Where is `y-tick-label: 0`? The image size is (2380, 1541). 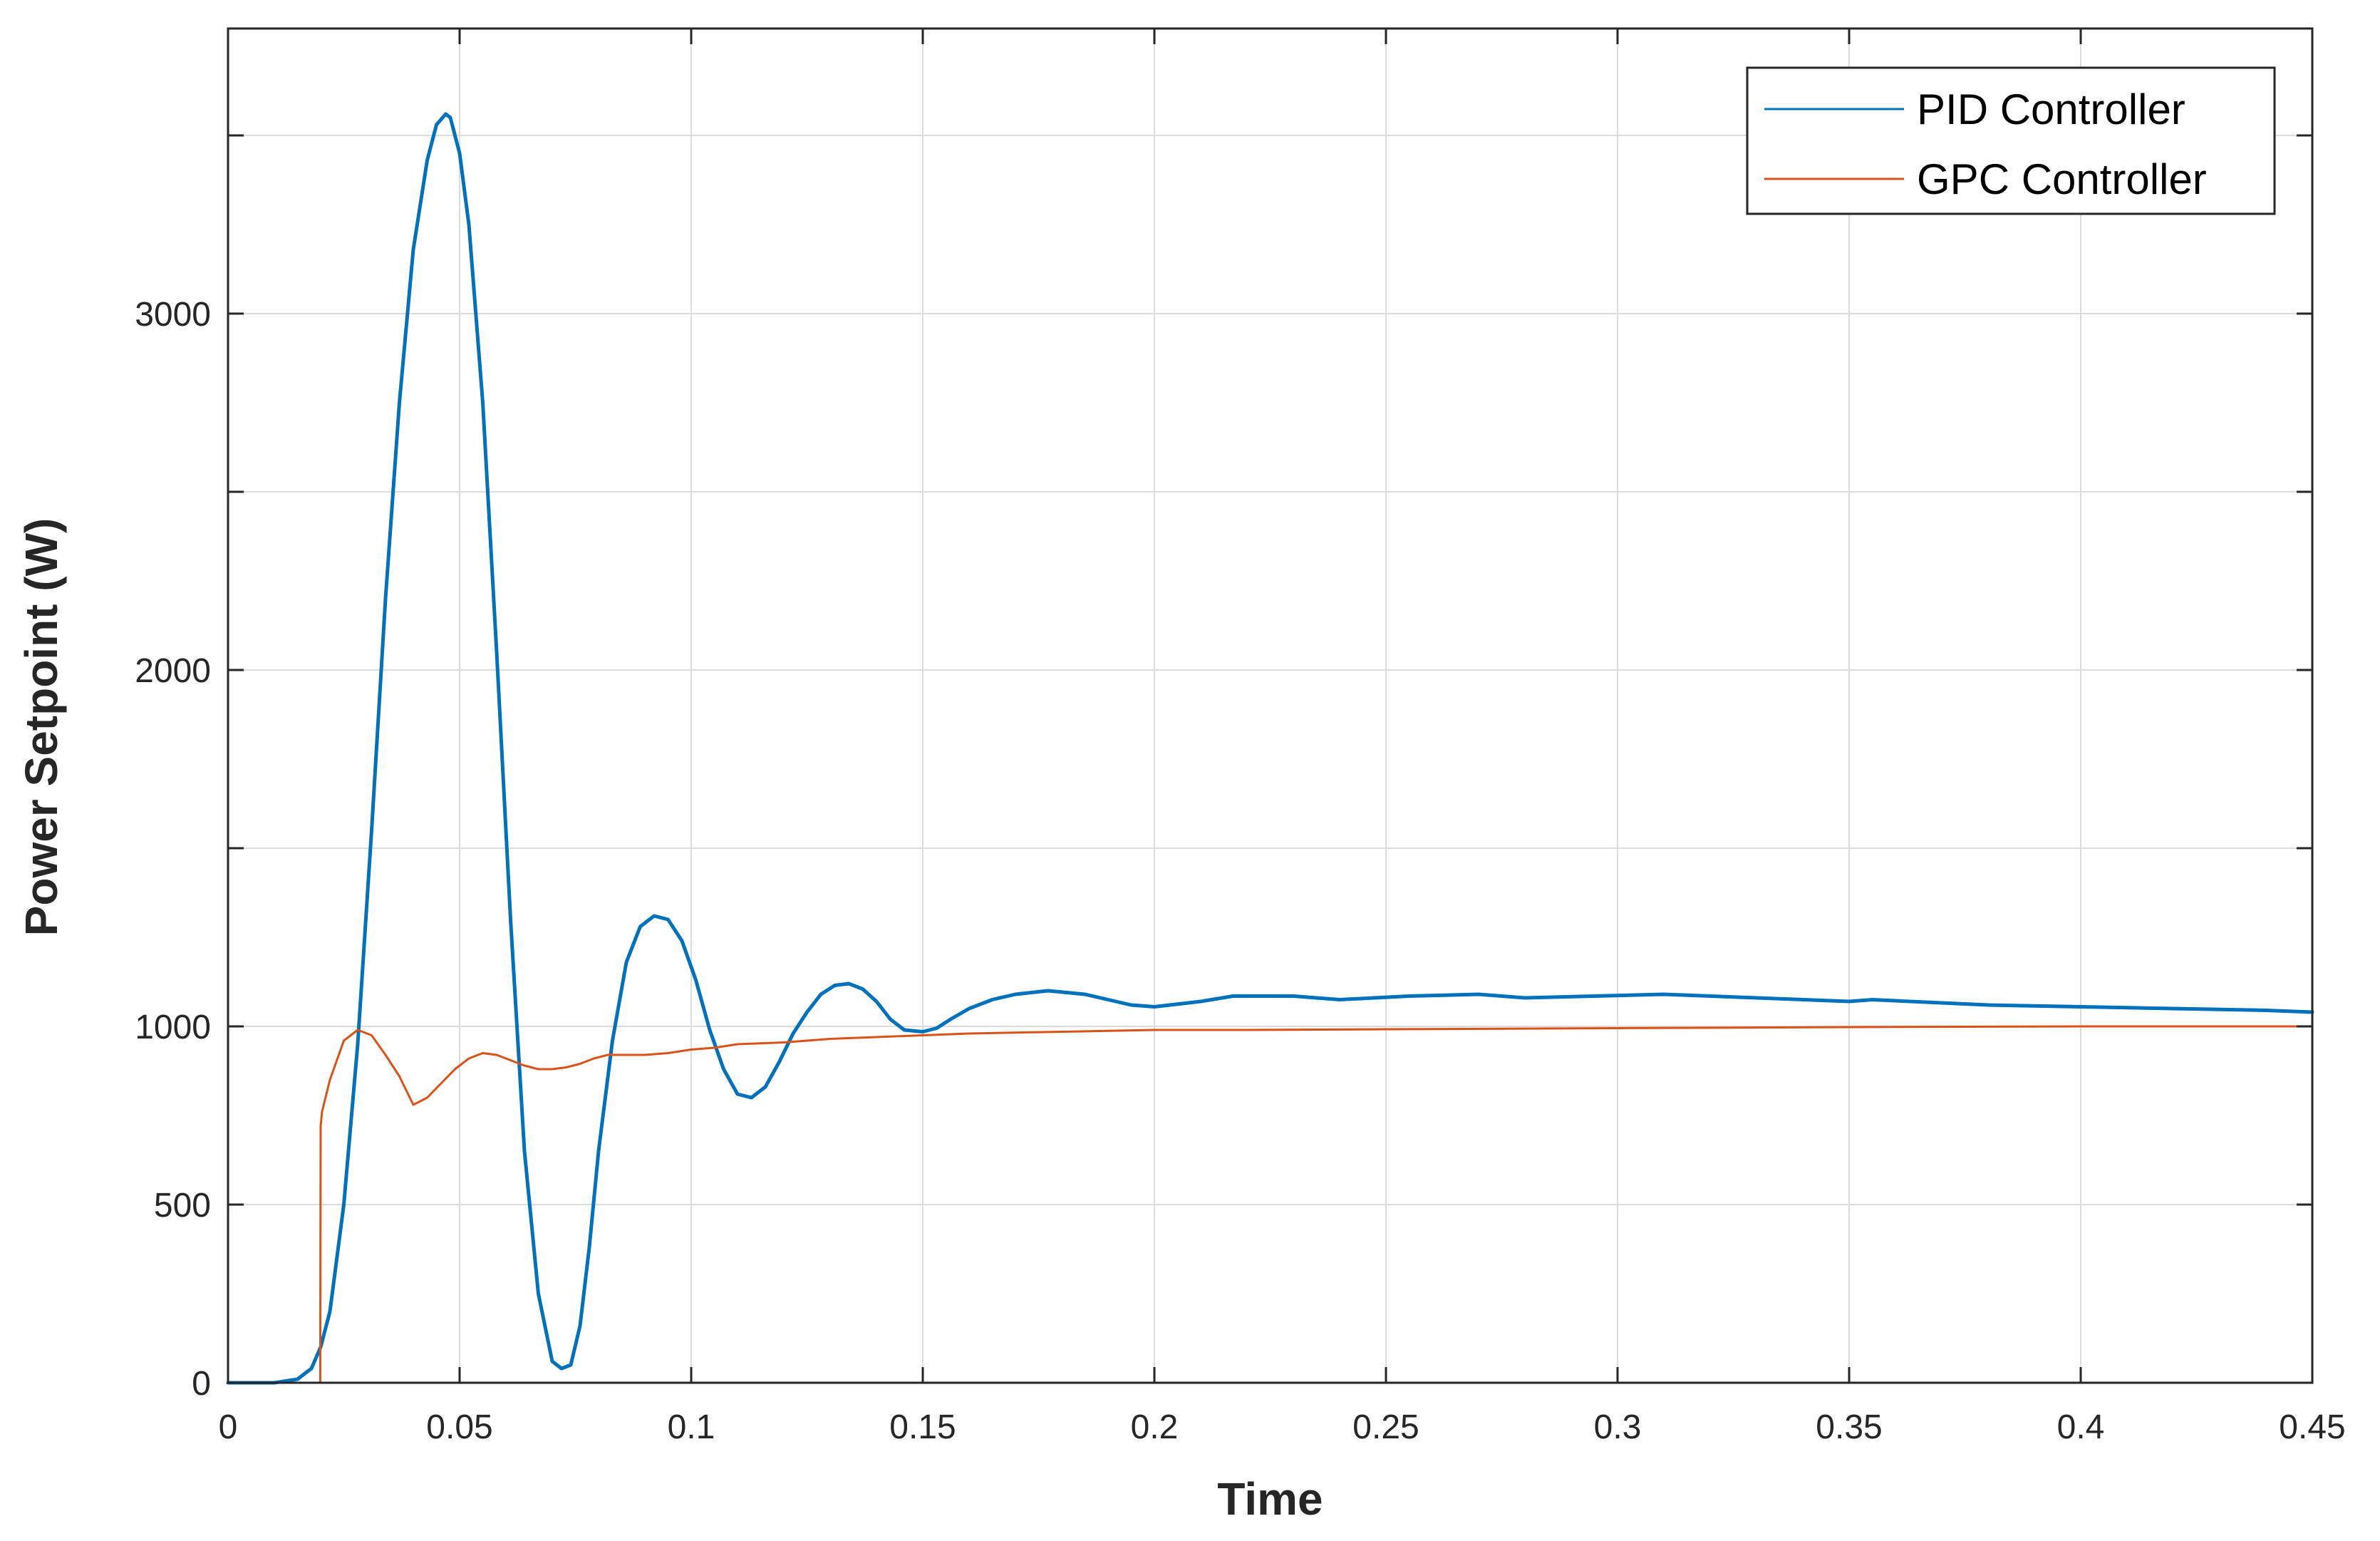
y-tick-label: 0 is located at coordinates (201, 1384).